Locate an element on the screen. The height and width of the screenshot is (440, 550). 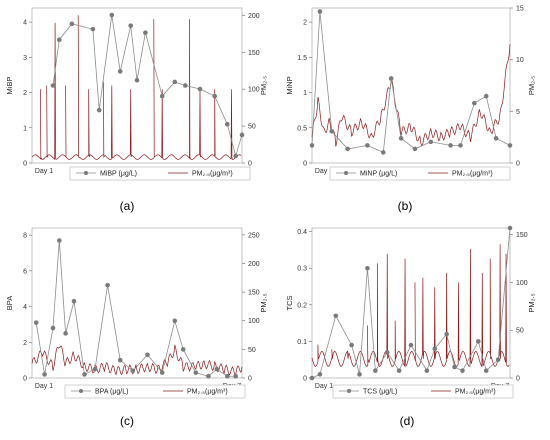
legend-biomarker-label: MiNP (μg/L) is located at coordinates (378, 174).